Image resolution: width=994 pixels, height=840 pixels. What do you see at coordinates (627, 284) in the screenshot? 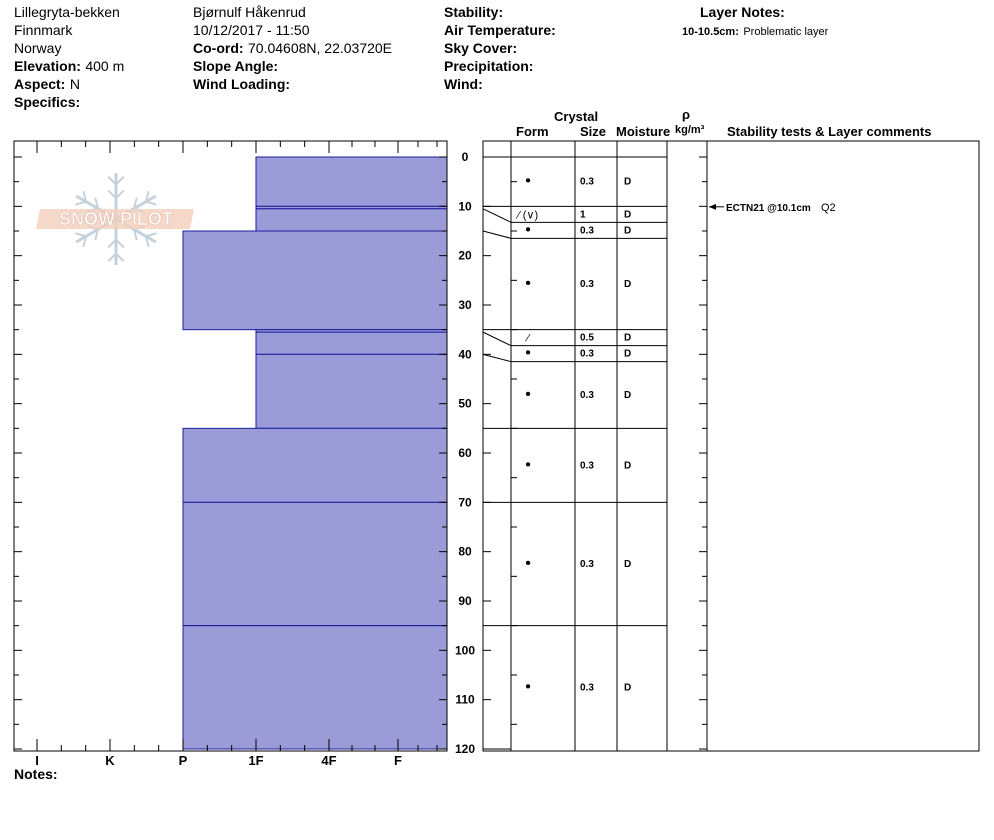
I see `layer-moisture-3: D` at bounding box center [627, 284].